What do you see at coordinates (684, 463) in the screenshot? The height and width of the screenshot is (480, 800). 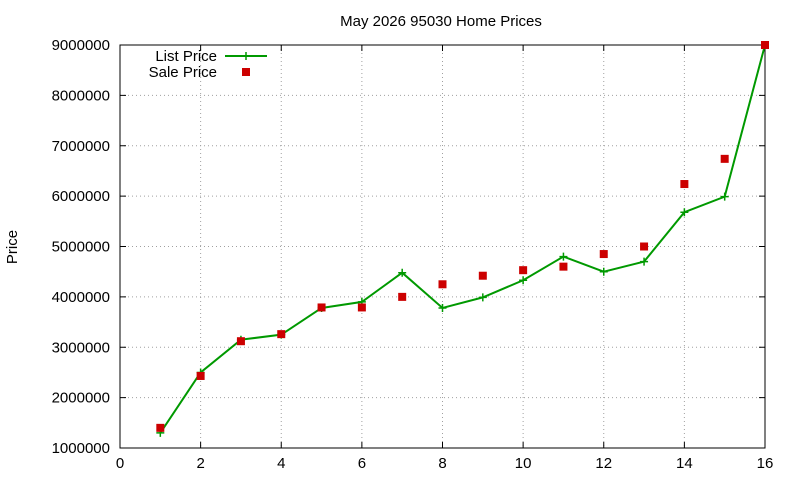 I see `x-tick-label: 14` at bounding box center [684, 463].